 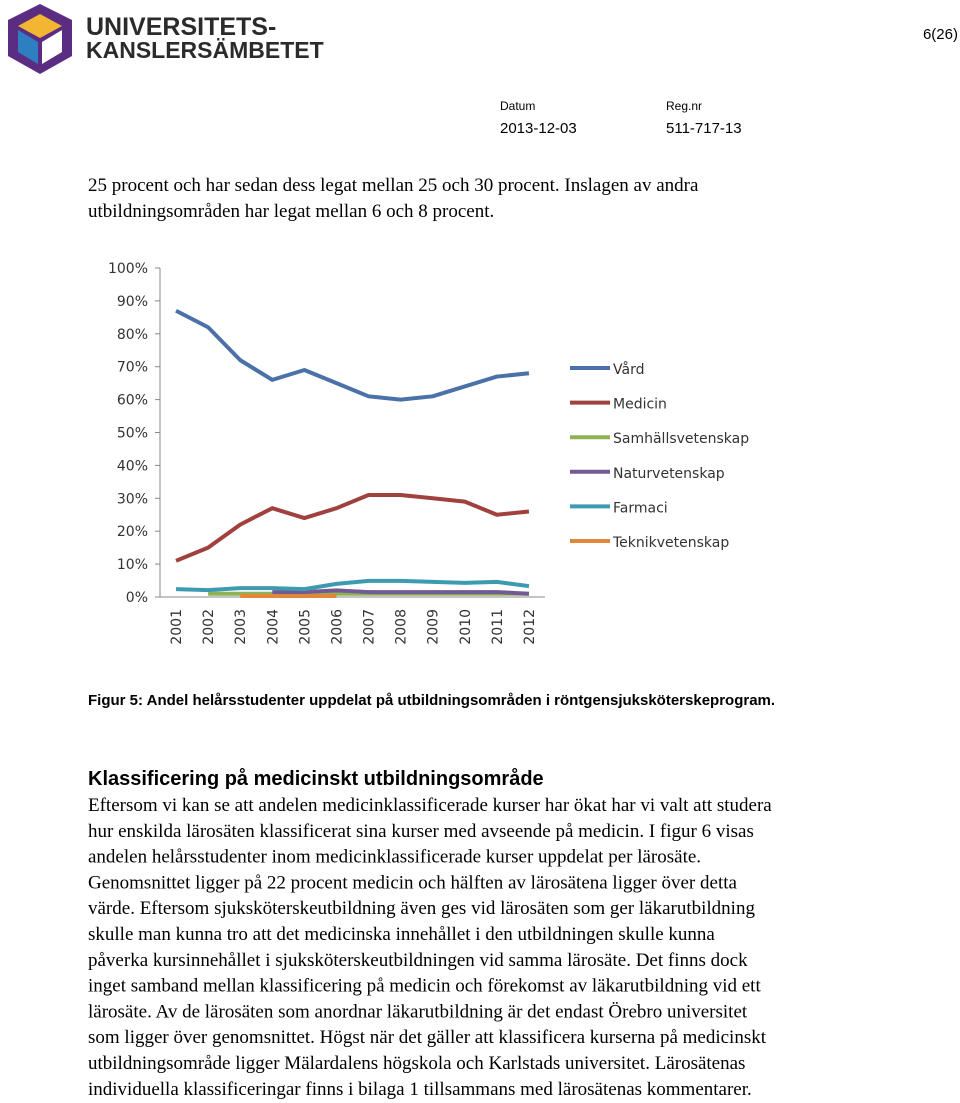 I want to click on y-tick-label: 50%, so click(x=132, y=434).